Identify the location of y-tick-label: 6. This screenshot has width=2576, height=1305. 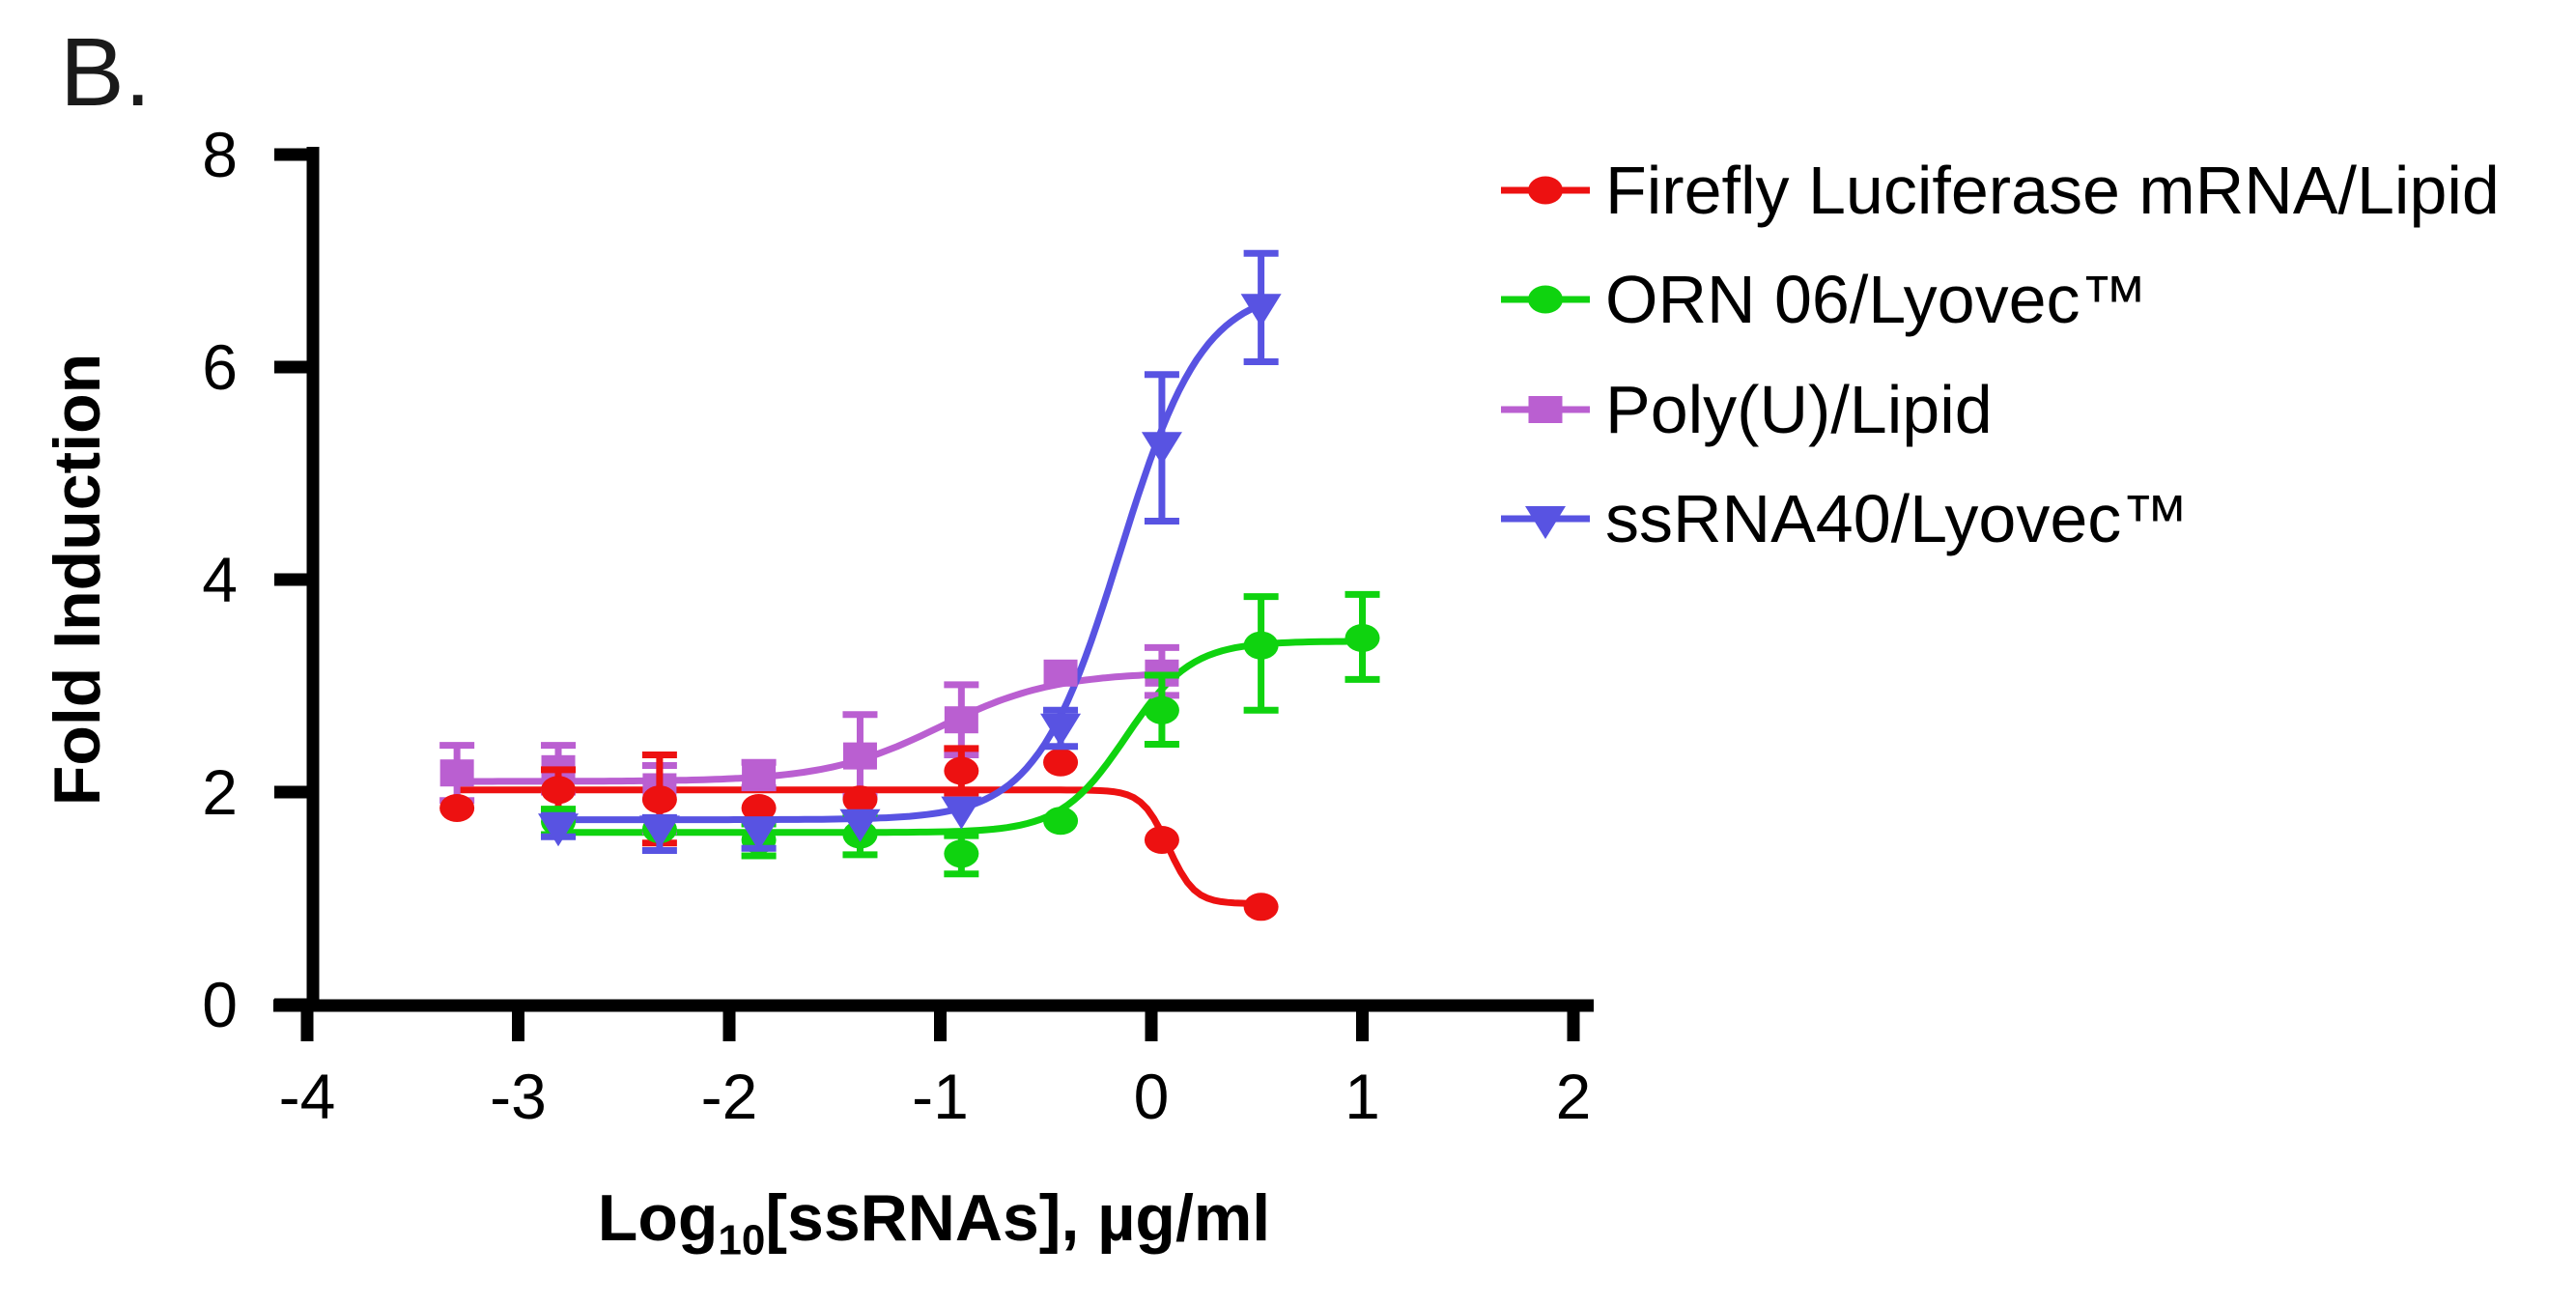
(220, 367).